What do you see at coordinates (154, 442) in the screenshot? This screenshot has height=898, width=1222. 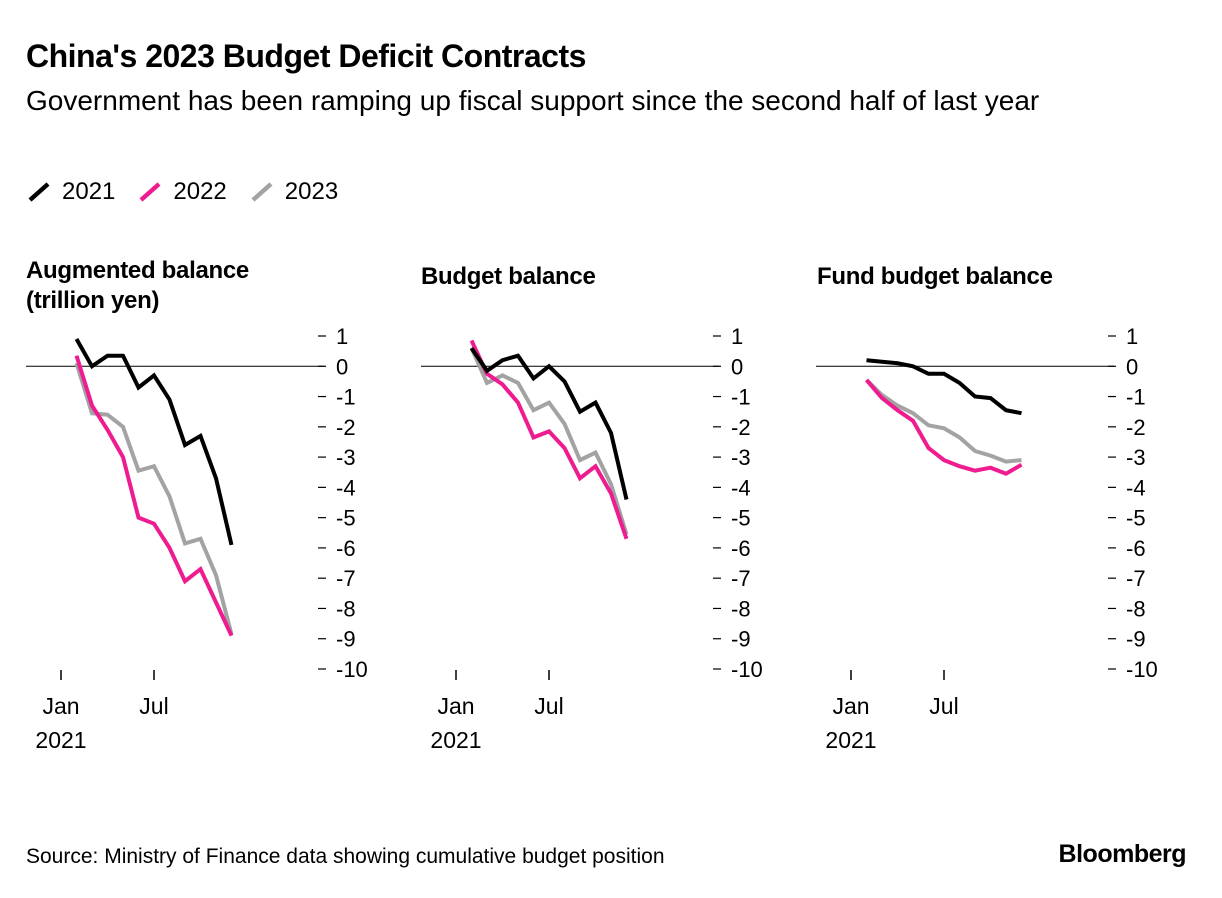 I see `series-line-0-2021` at bounding box center [154, 442].